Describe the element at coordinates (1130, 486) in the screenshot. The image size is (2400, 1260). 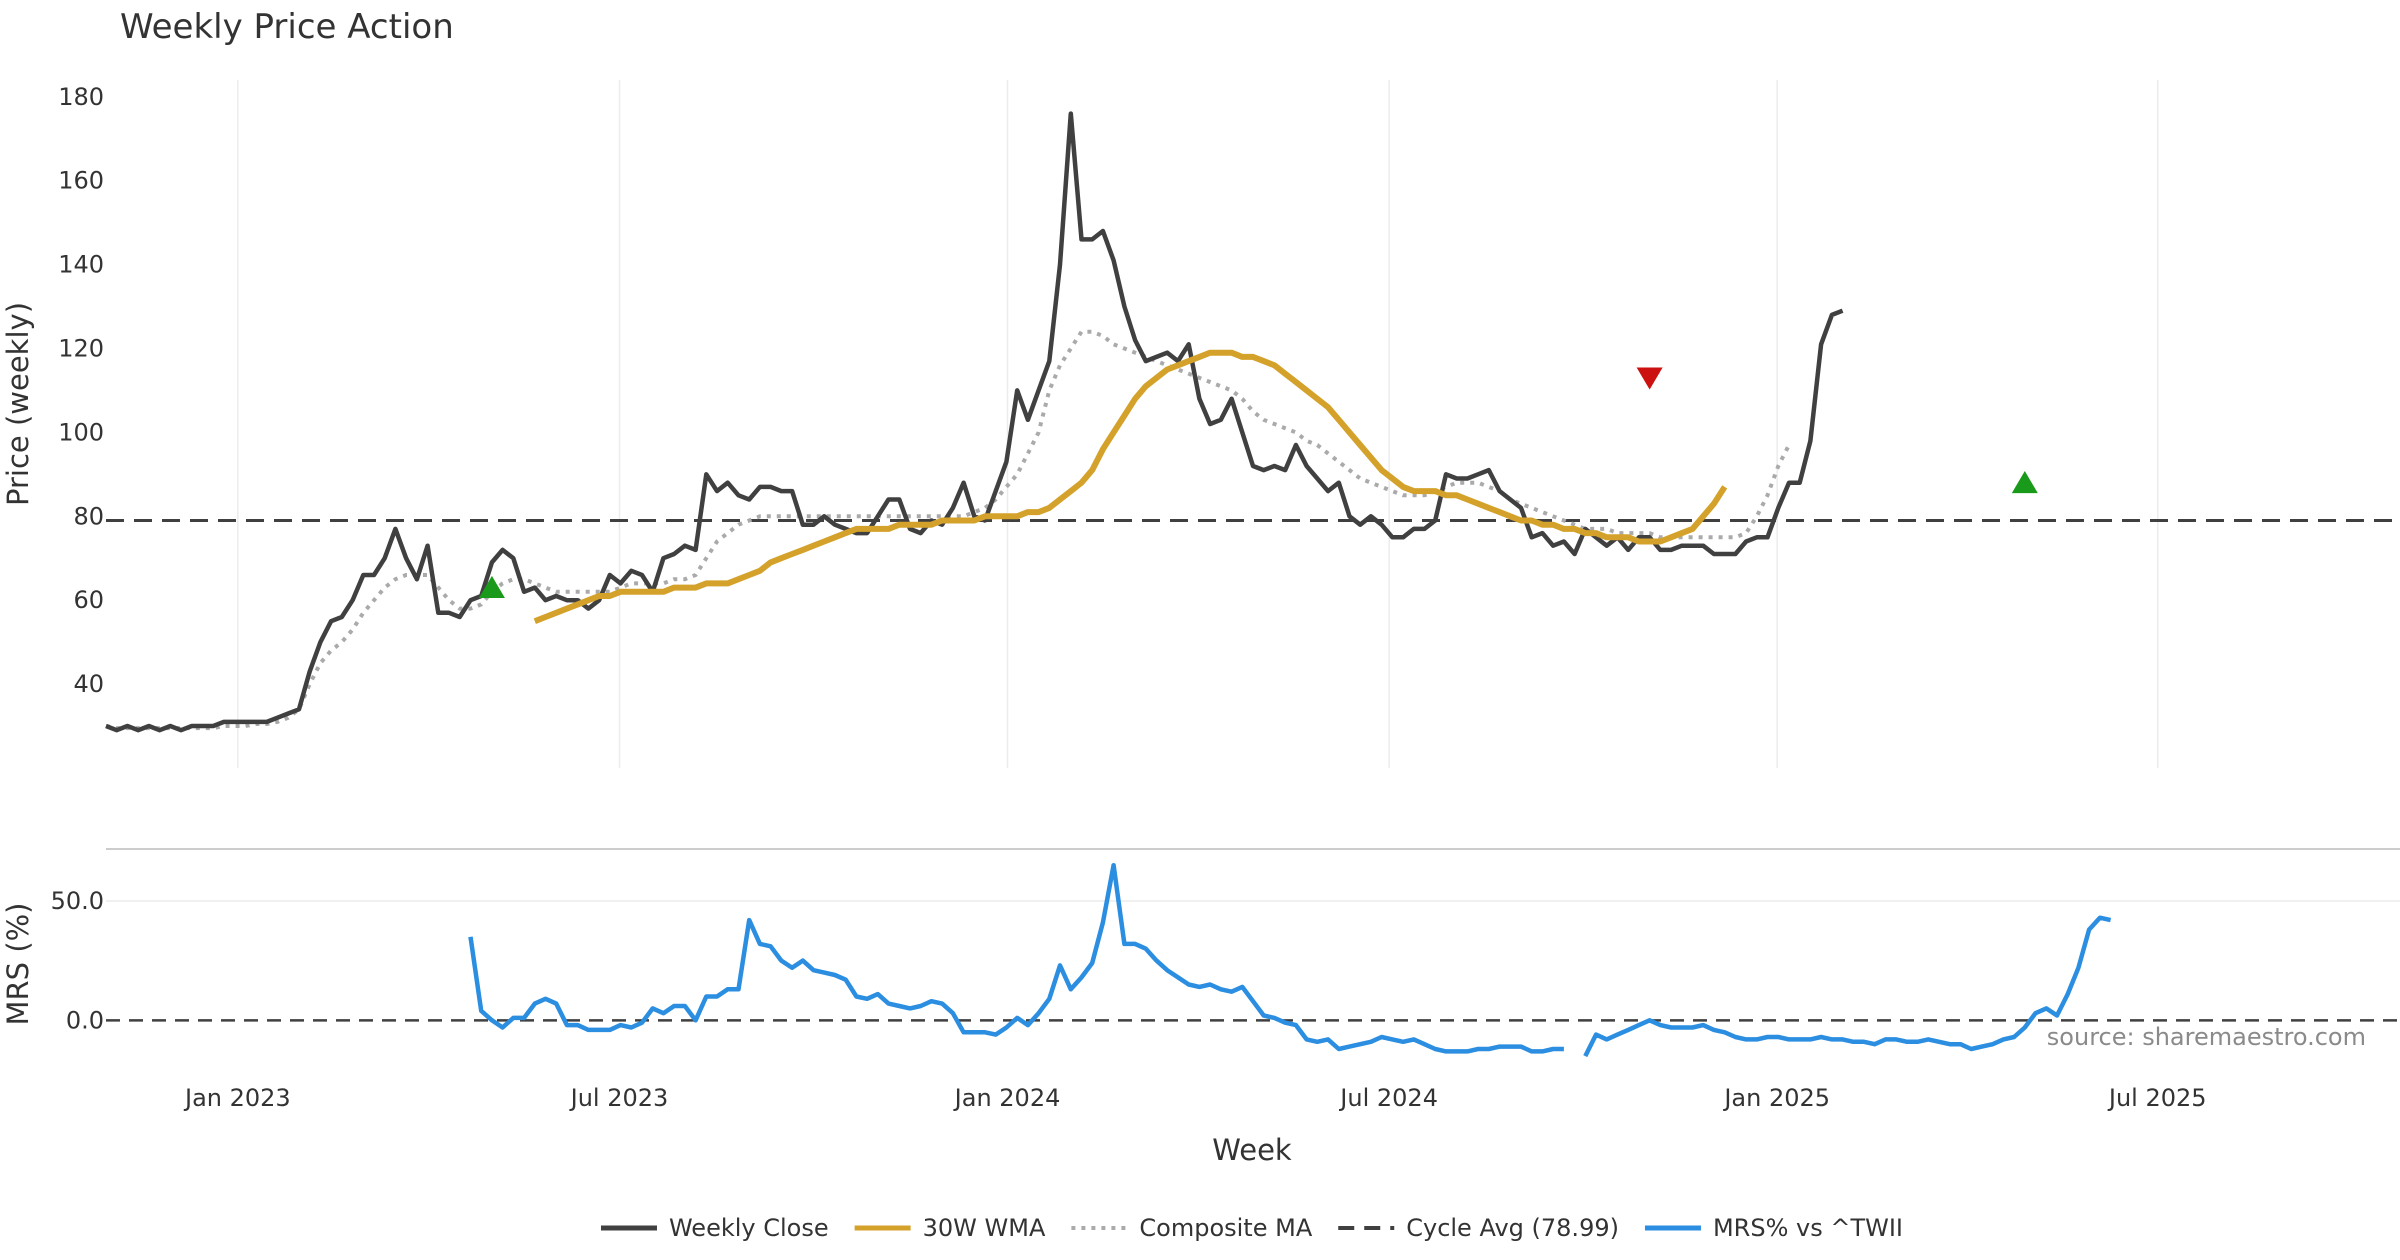
I see `wma-30w-line` at that location.